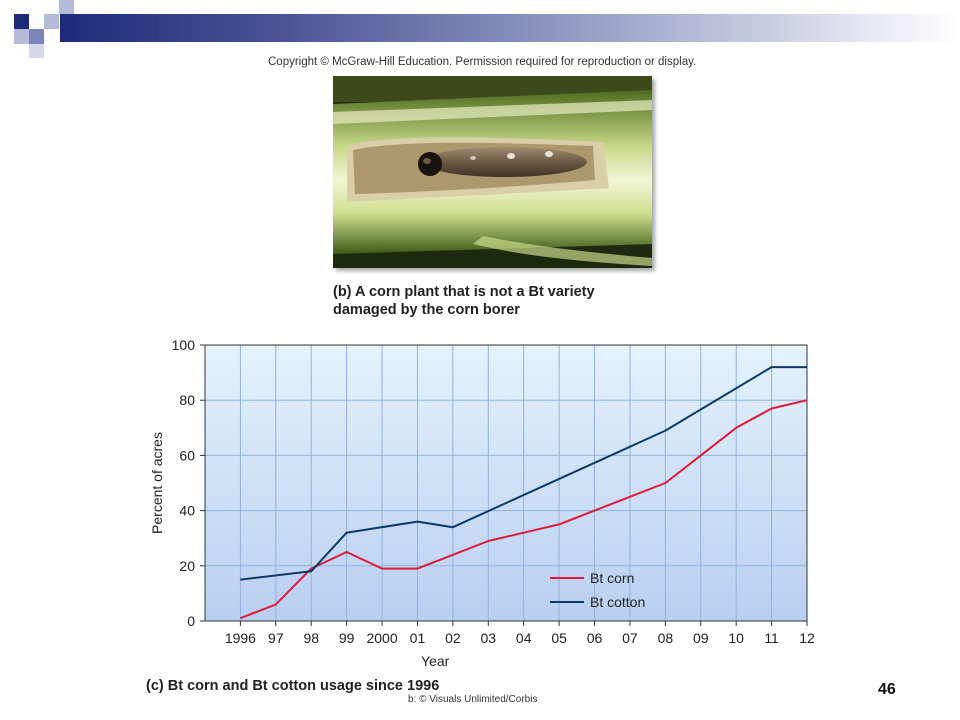  What do you see at coordinates (418, 638) in the screenshot?
I see `x-tick-label: 01` at bounding box center [418, 638].